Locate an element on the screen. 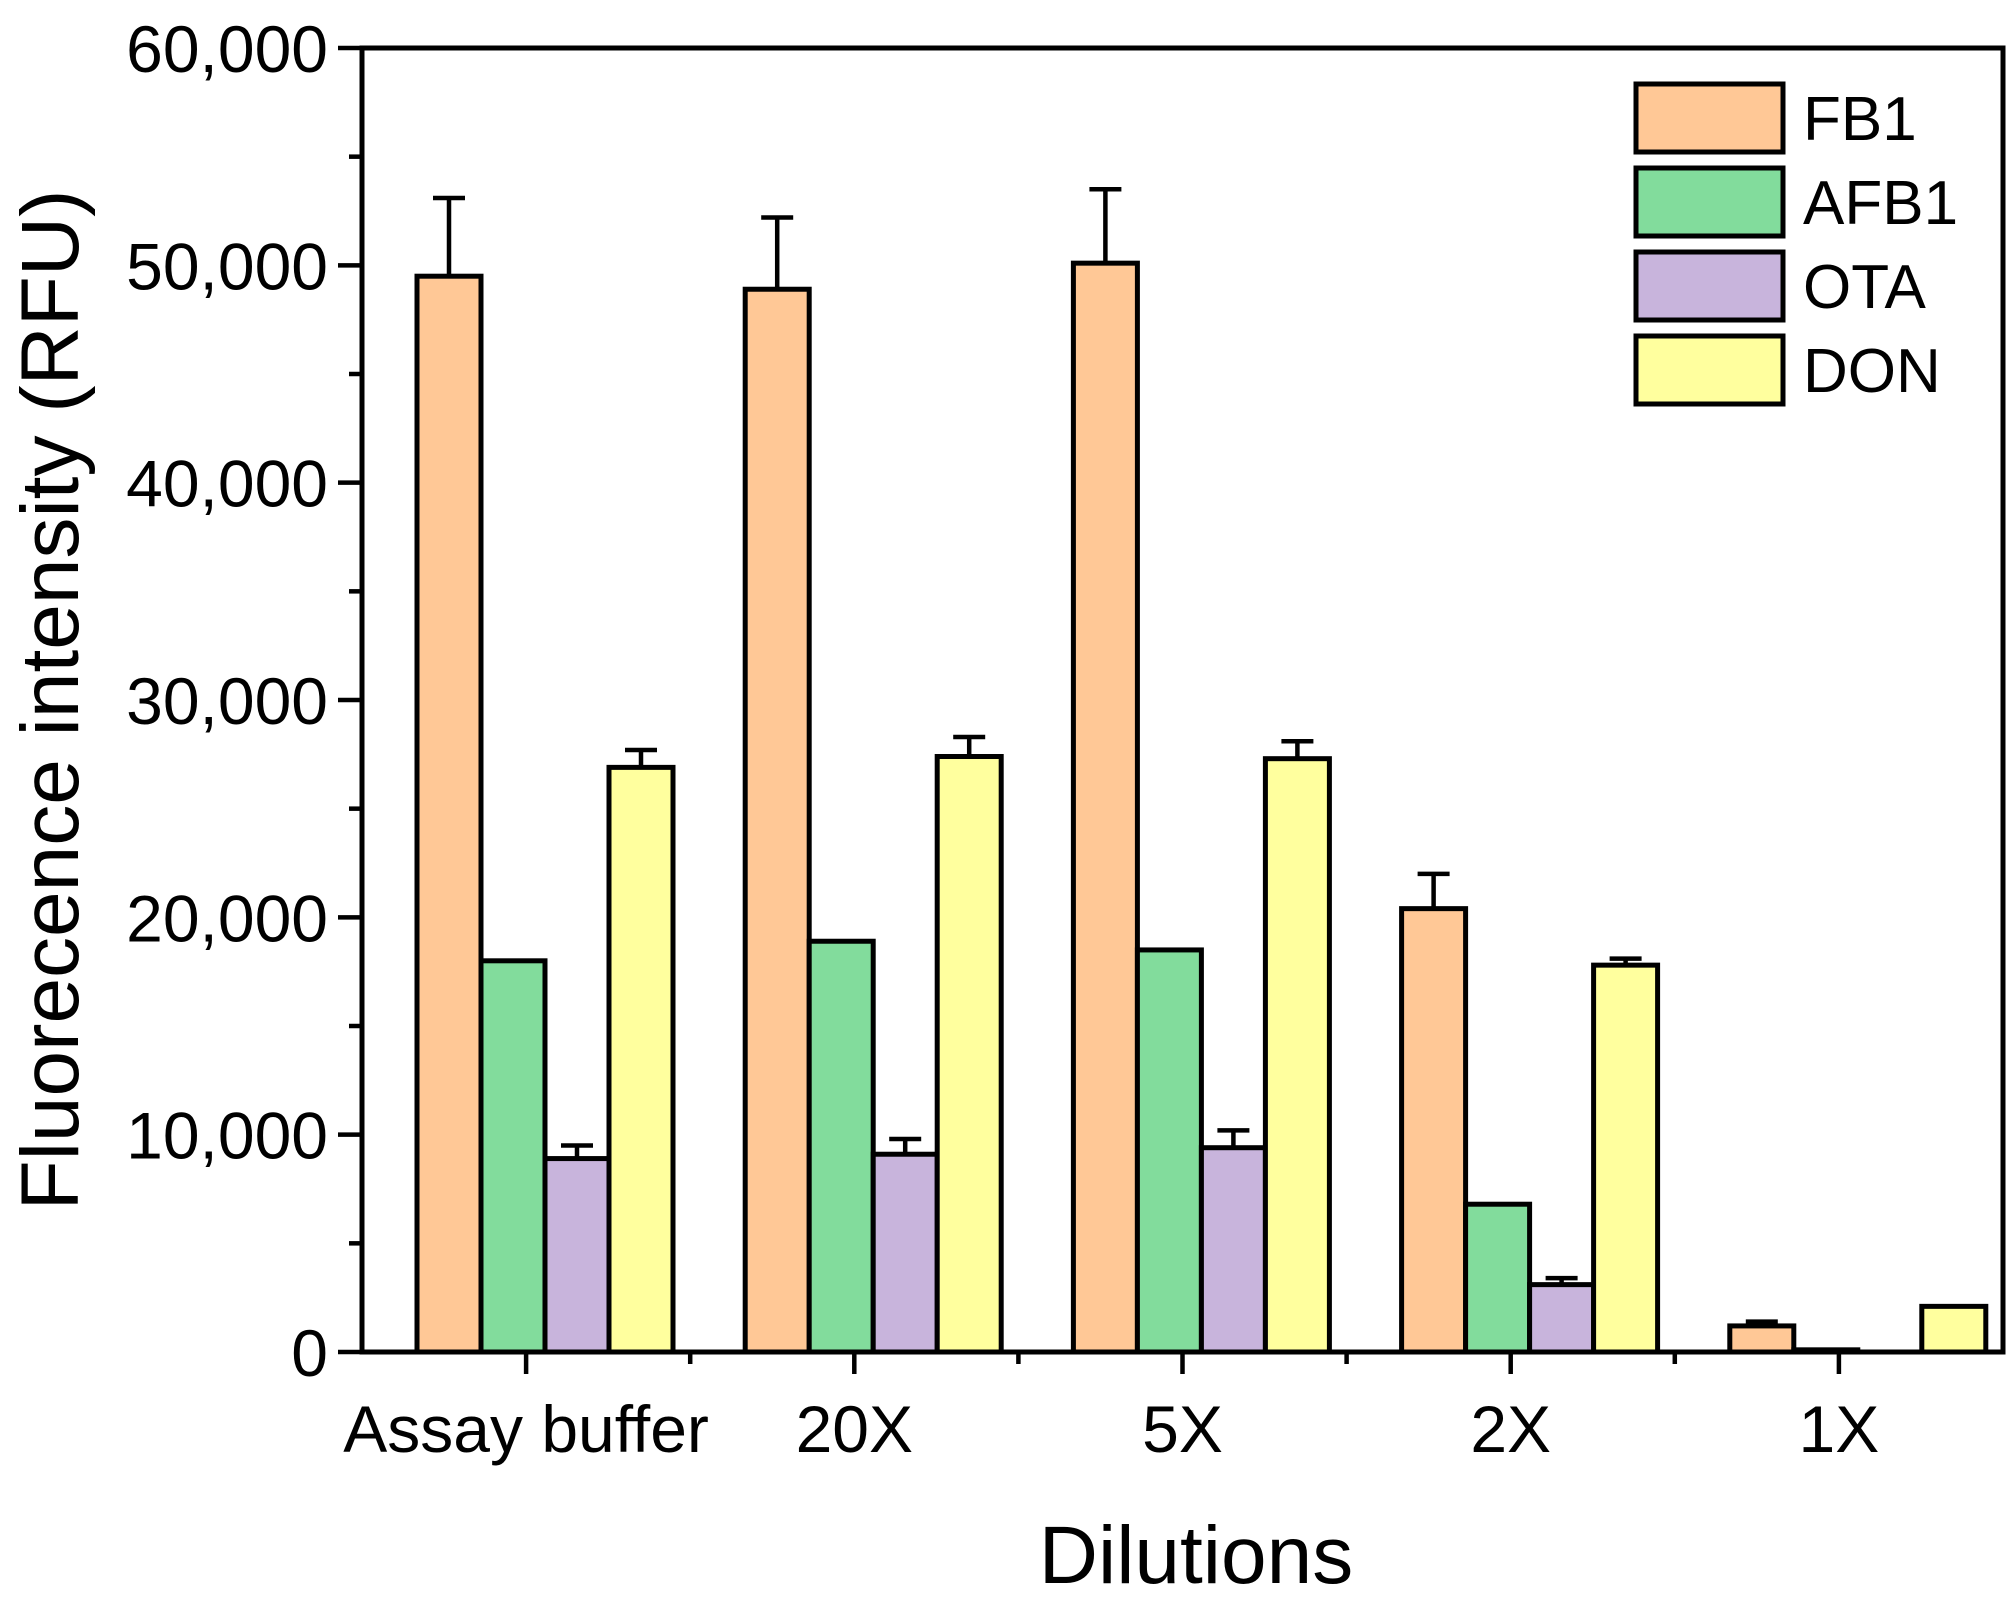 The width and height of the screenshot is (2013, 1604). y-tick-label: 20,000 is located at coordinates (227, 918).